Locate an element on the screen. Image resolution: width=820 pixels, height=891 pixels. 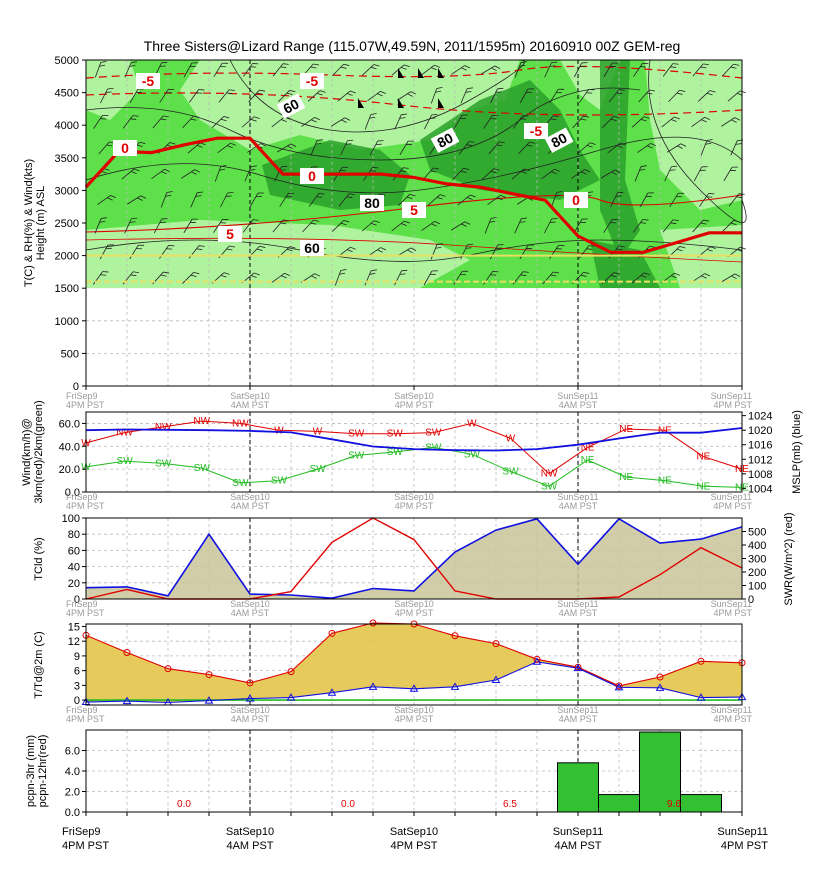
wind-pennant is located at coordinates (361, 103).